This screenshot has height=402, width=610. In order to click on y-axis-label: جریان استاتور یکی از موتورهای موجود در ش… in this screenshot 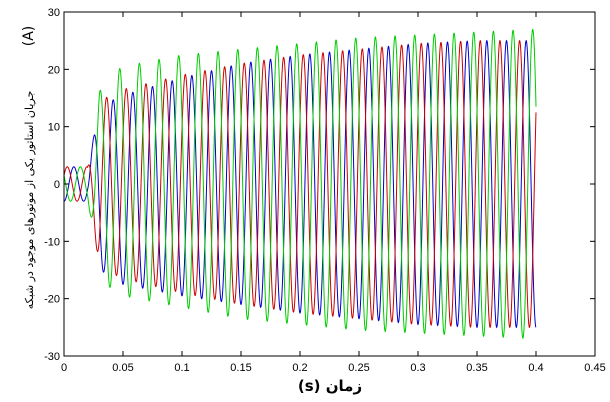, I will do `click(29, 200)`.